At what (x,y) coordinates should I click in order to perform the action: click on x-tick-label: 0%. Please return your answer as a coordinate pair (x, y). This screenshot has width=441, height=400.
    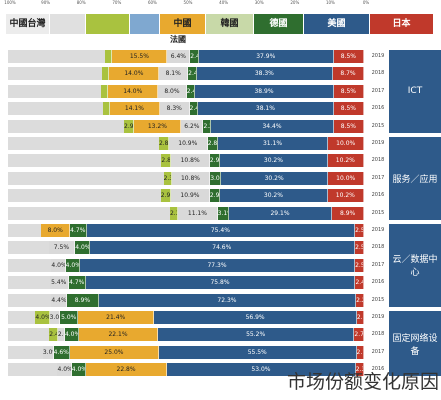
    Looking at the image, I should click on (366, 2).